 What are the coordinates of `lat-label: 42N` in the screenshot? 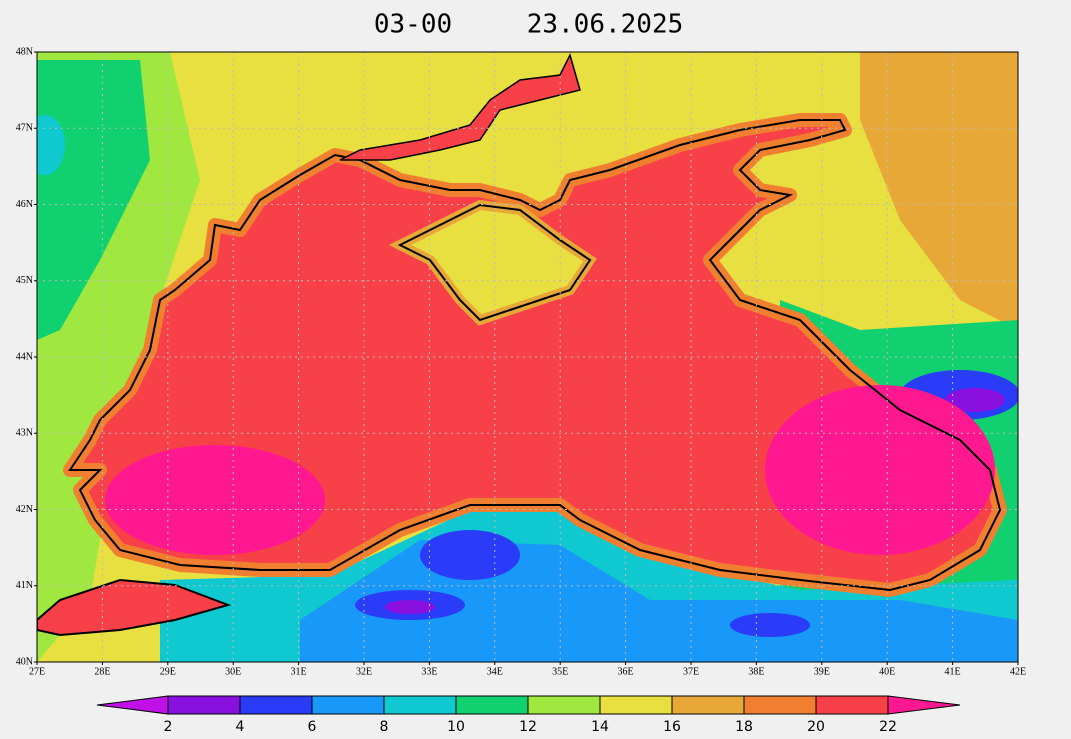 It's located at (24, 509).